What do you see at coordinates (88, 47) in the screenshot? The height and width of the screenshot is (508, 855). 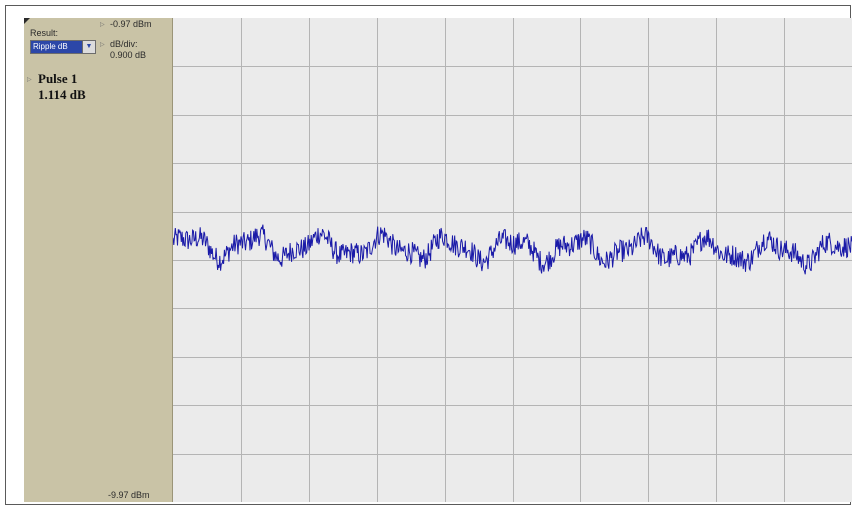 I see `chevron-down-icon: ▼` at bounding box center [88, 47].